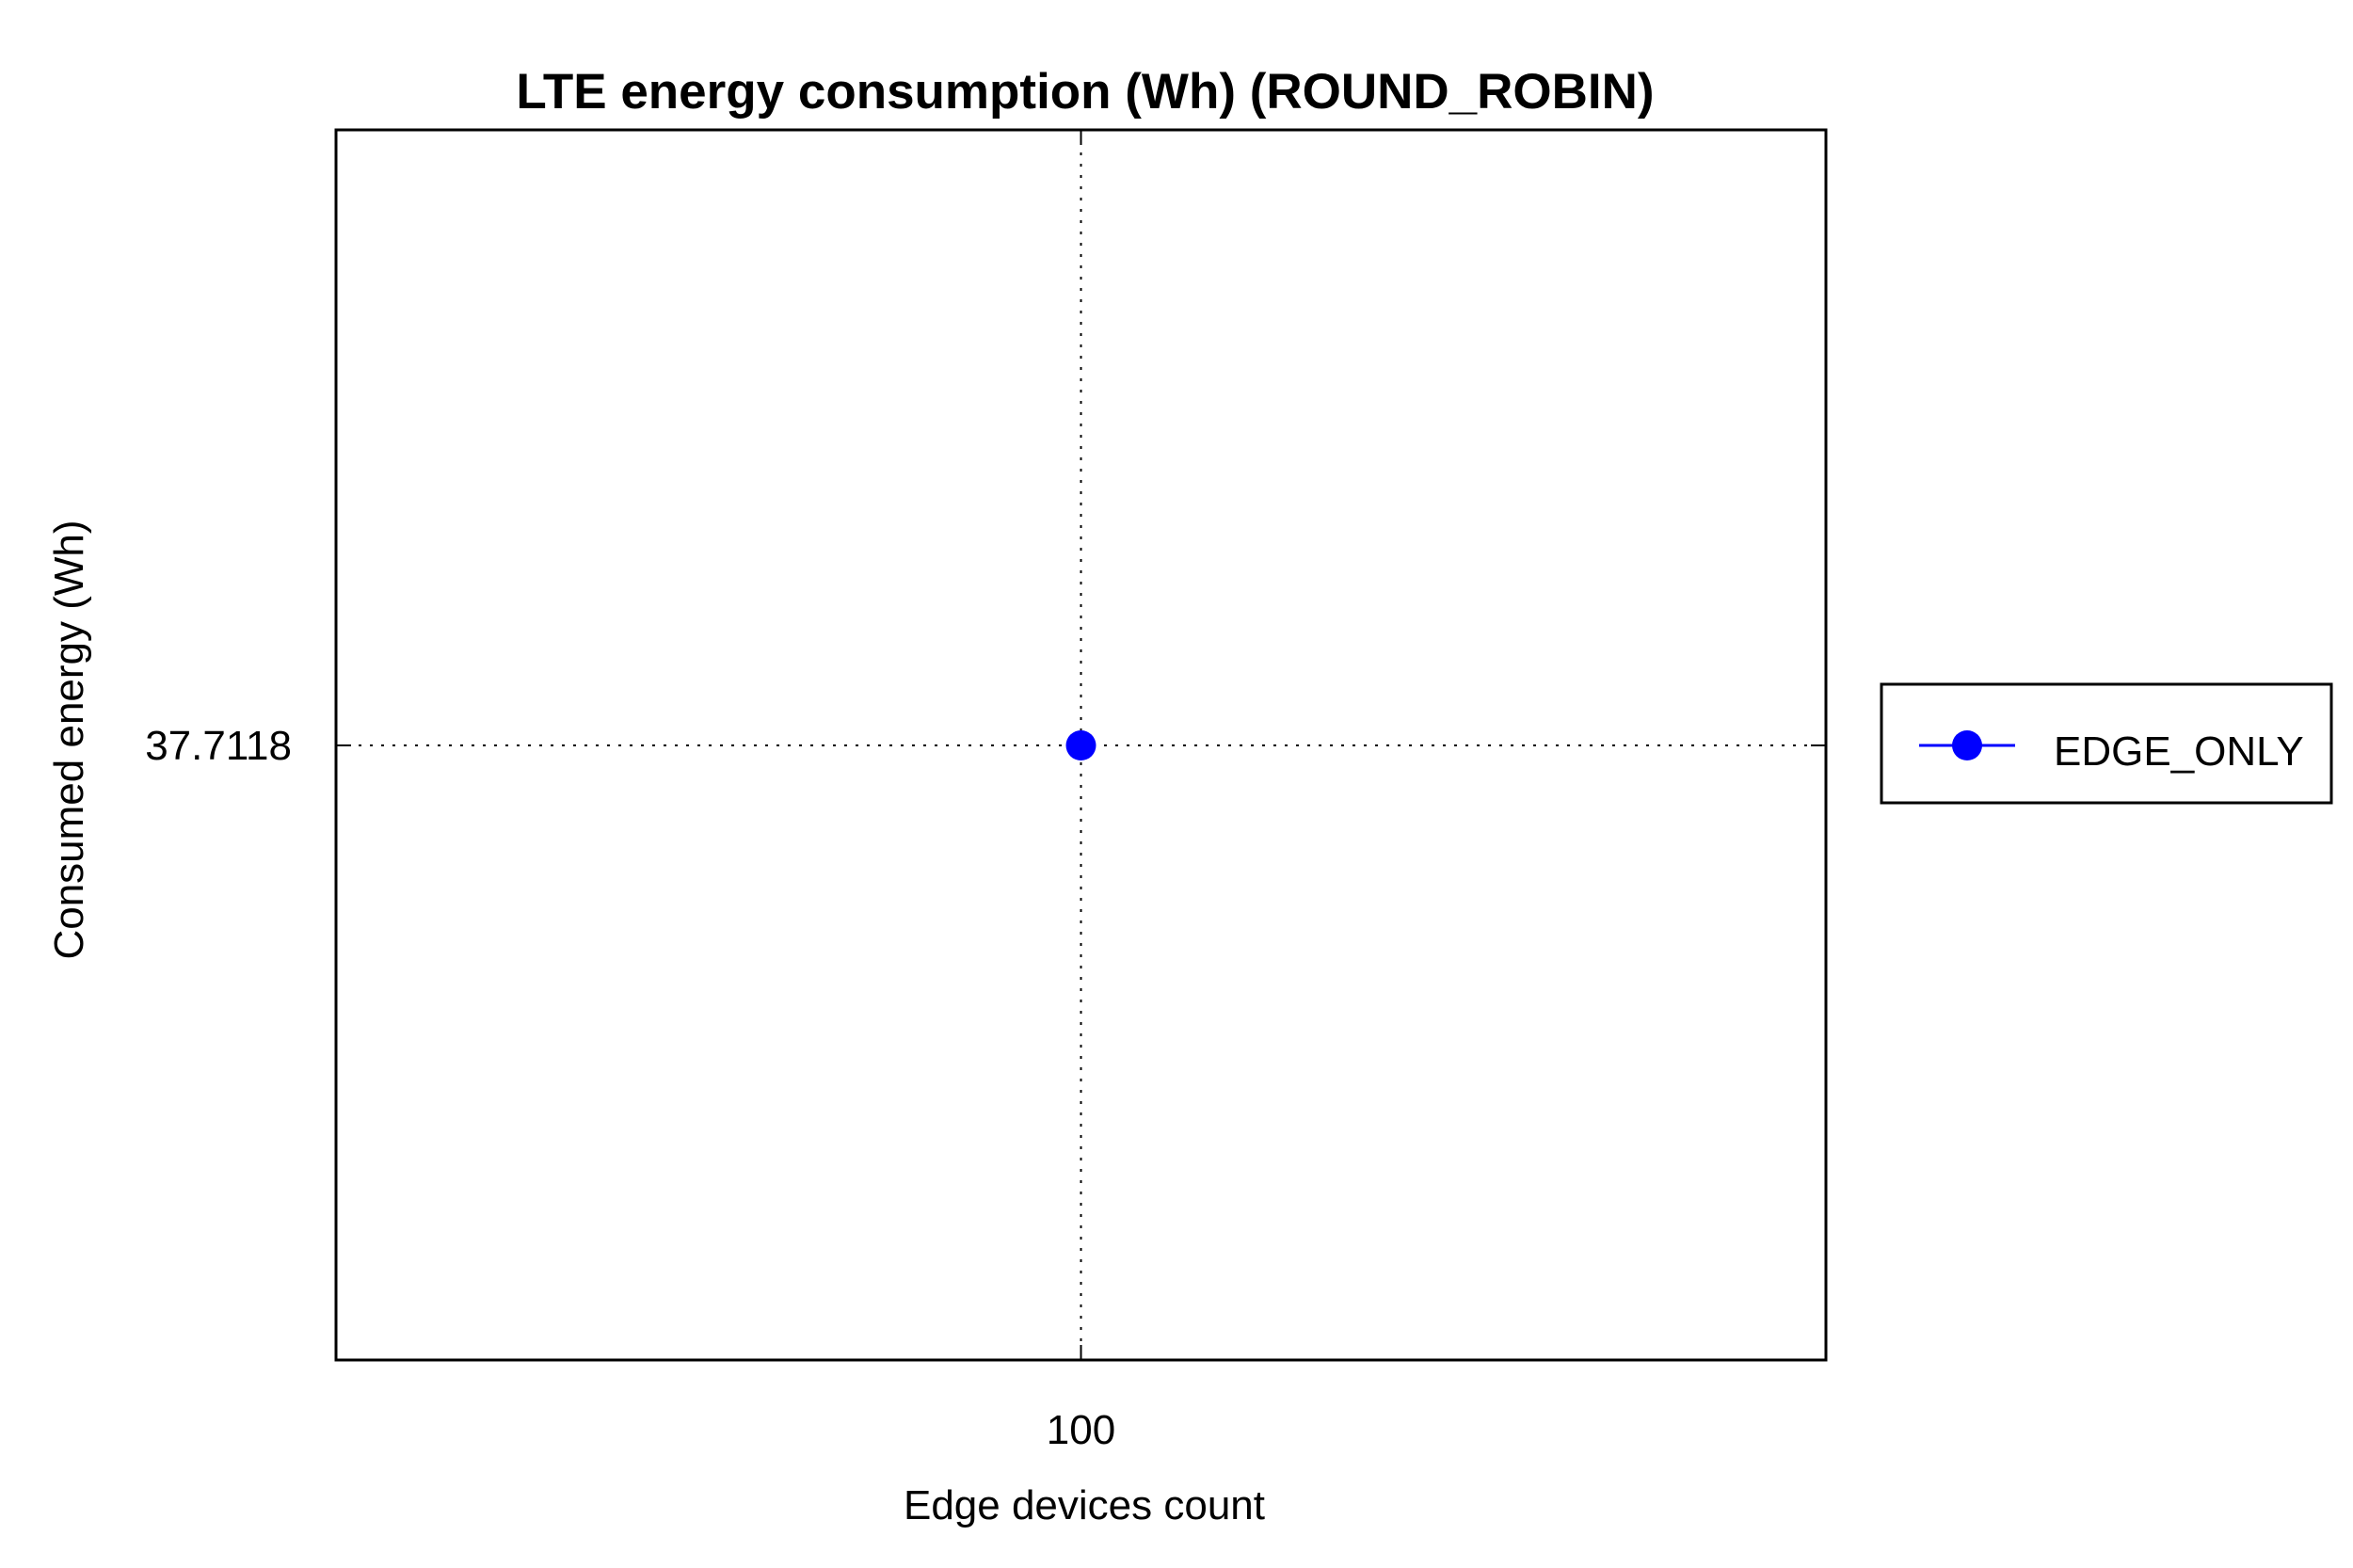 The width and height of the screenshot is (2353, 1568). What do you see at coordinates (69, 739) in the screenshot?
I see `y-axis-label: Consumed energy (Wh)` at bounding box center [69, 739].